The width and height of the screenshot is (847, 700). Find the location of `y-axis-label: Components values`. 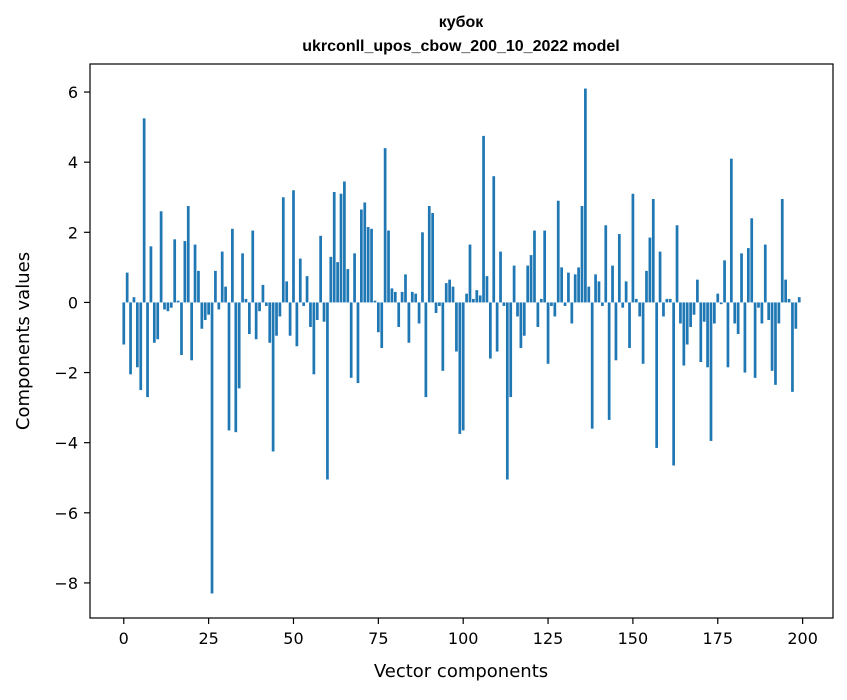

y-axis-label: Components values is located at coordinates (23, 341).